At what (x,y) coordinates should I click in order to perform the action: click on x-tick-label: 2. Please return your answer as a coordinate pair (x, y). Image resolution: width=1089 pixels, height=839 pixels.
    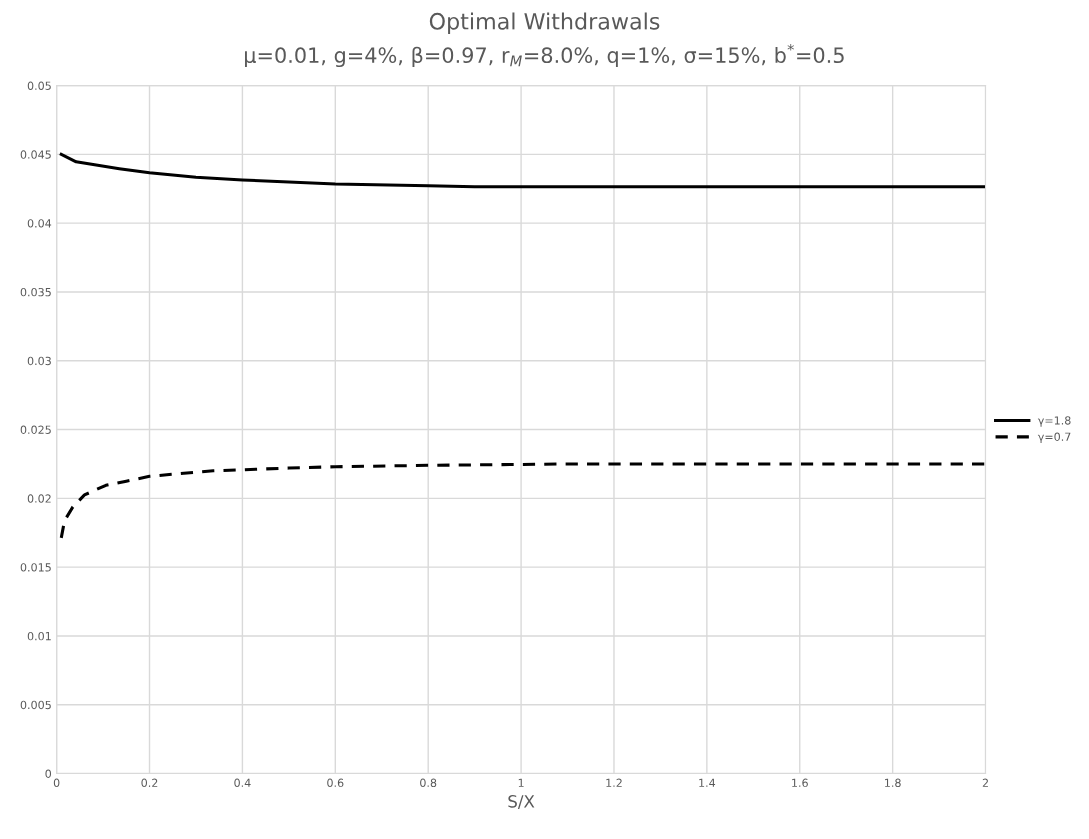
    Looking at the image, I should click on (985, 782).